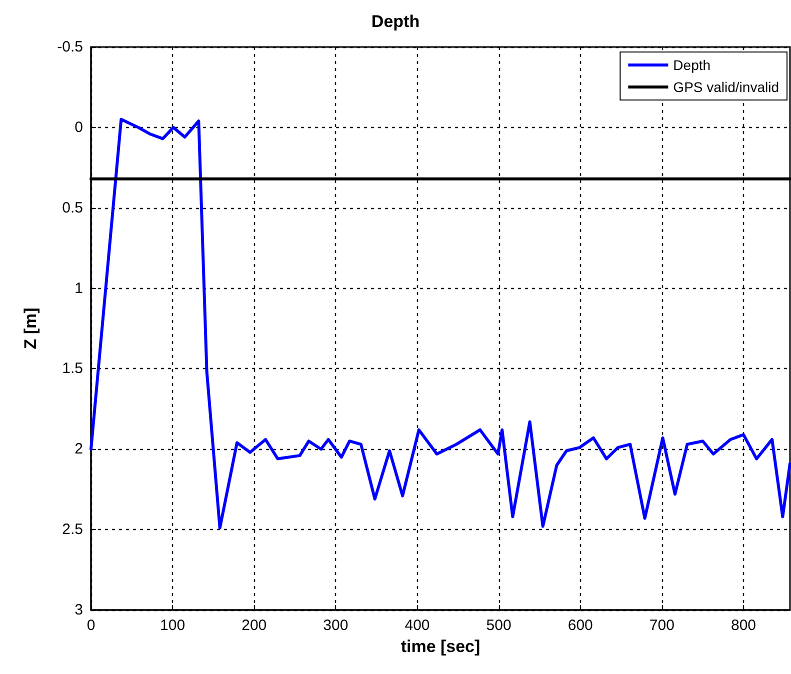 The width and height of the screenshot is (791, 674). Describe the element at coordinates (335, 625) in the screenshot. I see `x-tick-label: 300` at that location.